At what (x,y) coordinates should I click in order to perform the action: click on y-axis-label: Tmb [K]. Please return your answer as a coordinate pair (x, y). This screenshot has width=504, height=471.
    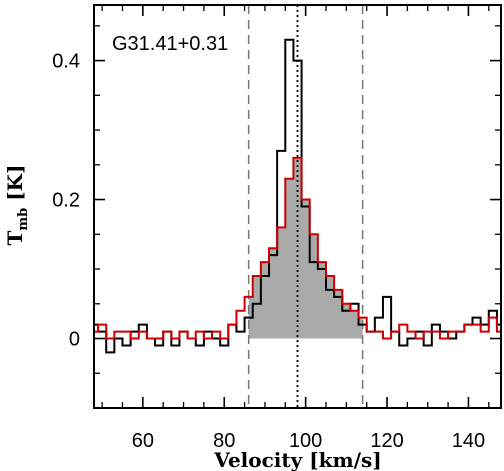
    Looking at the image, I should click on (17, 204).